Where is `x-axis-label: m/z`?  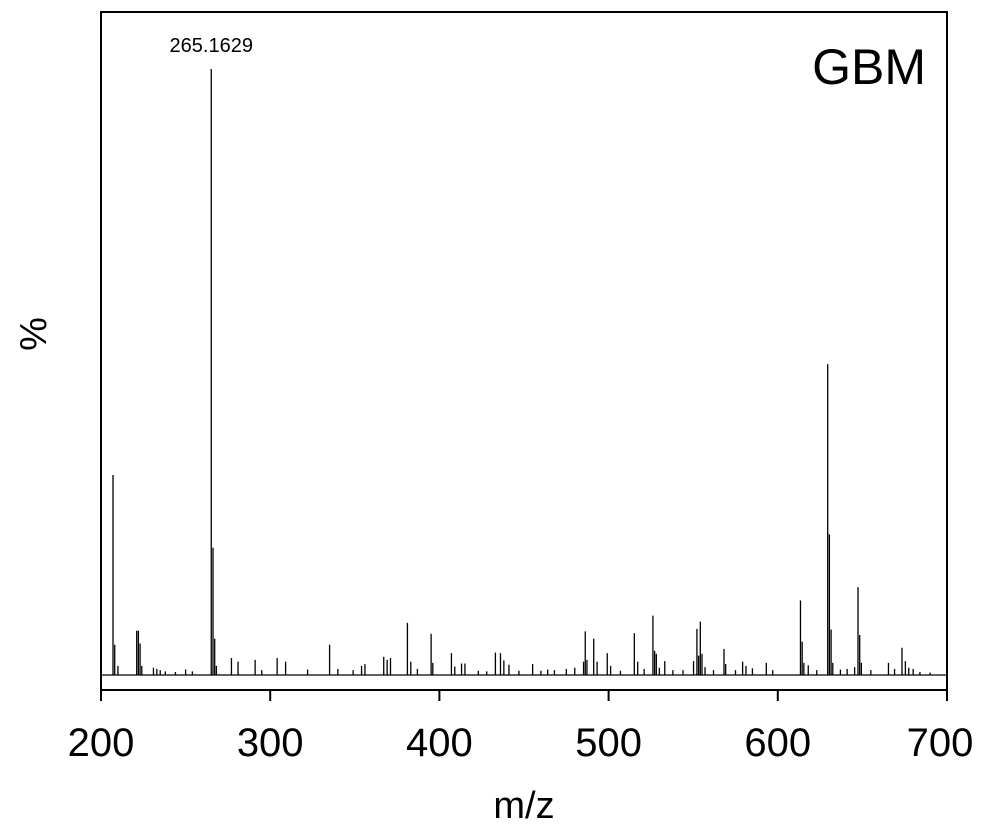 x-axis-label: m/z is located at coordinates (523, 806).